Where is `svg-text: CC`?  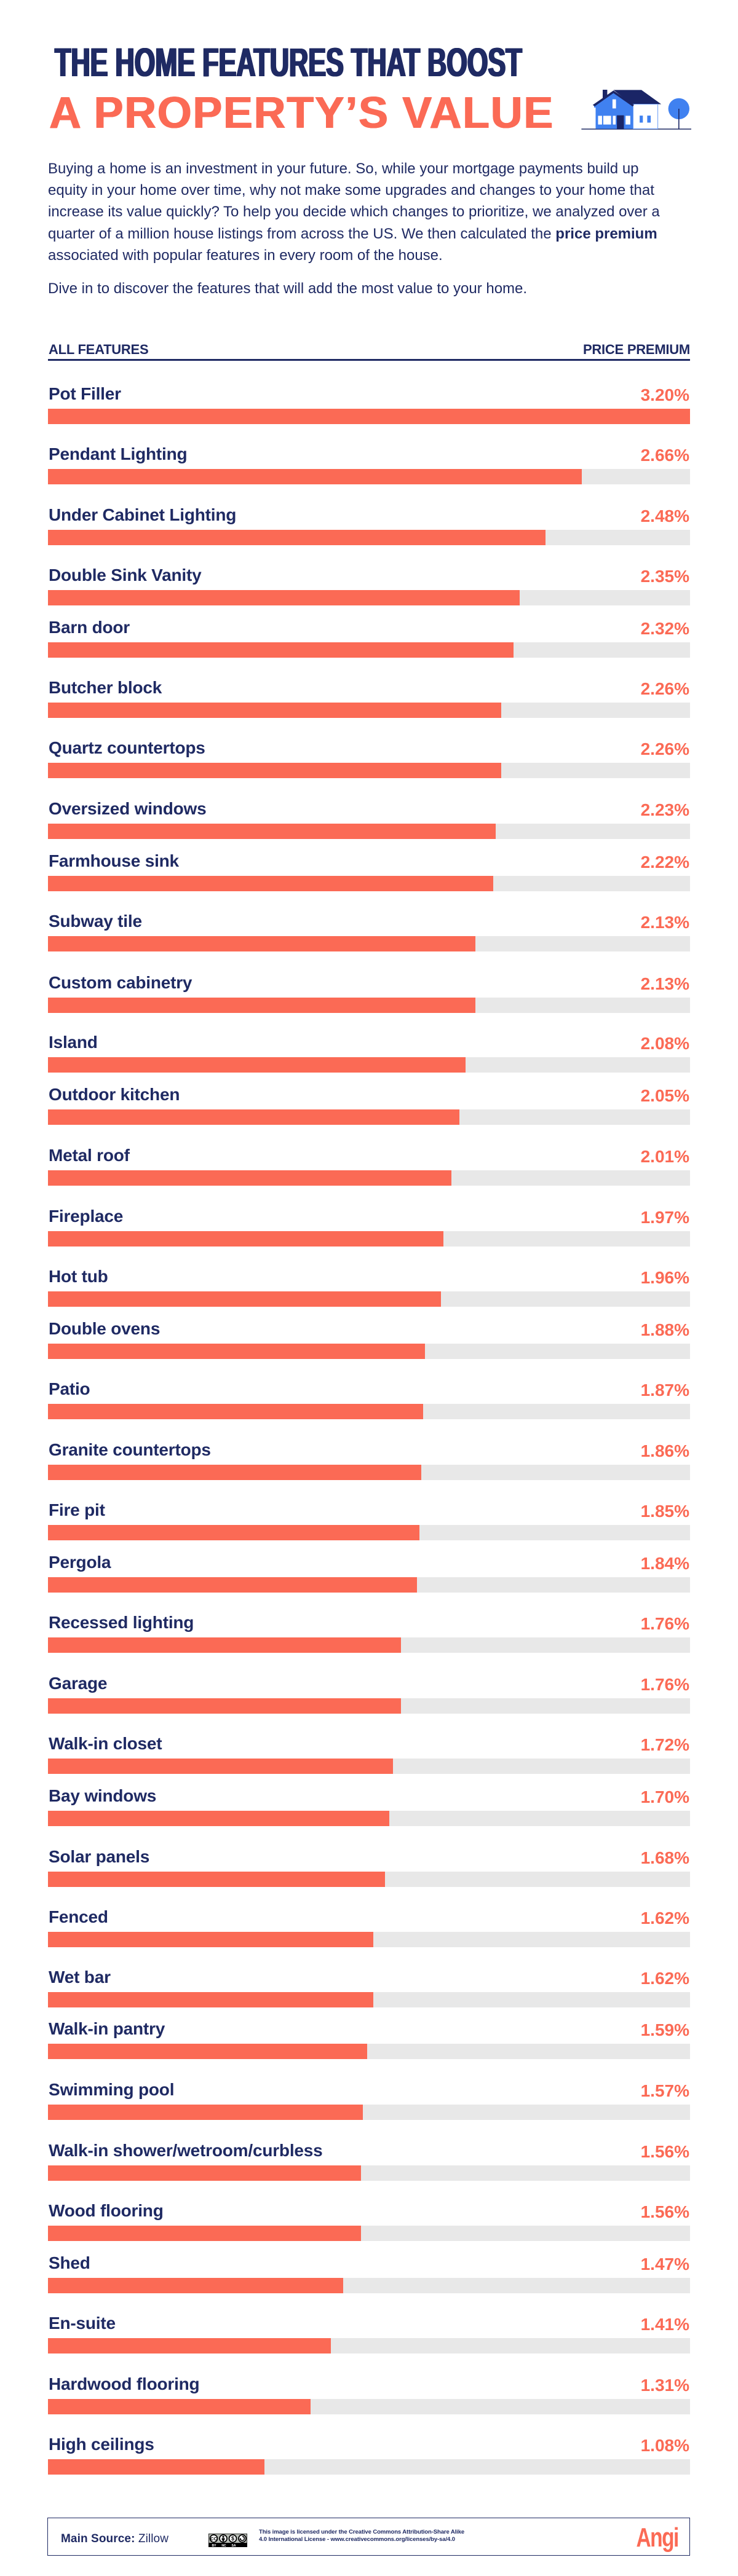 svg-text: CC is located at coordinates (213, 2539).